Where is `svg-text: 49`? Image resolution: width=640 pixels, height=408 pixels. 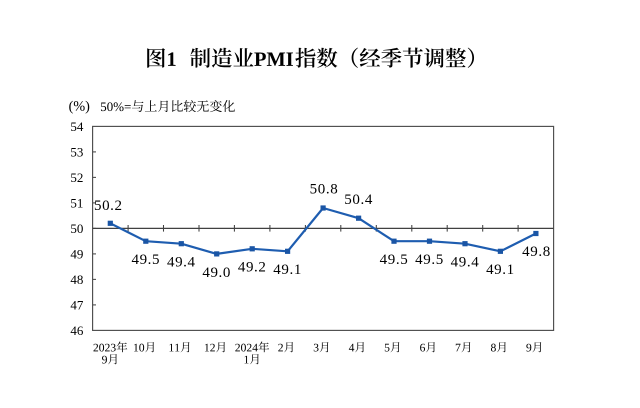 svg-text: 49 is located at coordinates (76, 253).